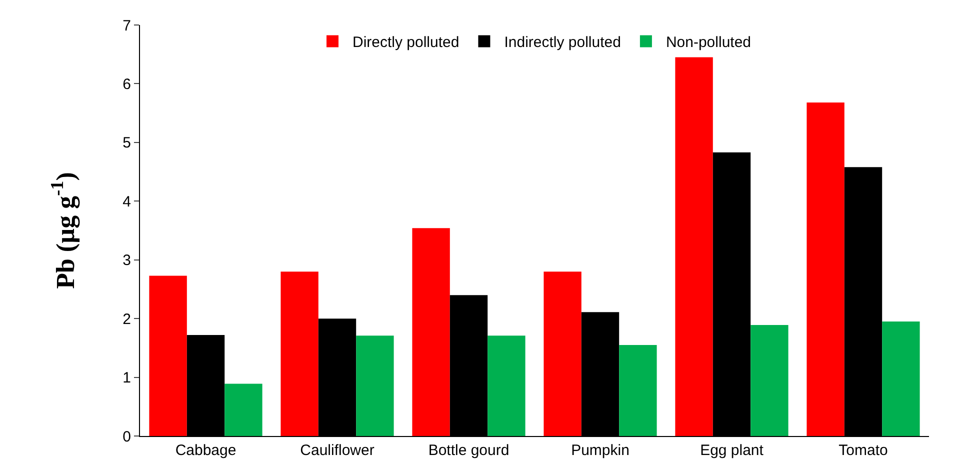  Describe the element at coordinates (126, 25) in the screenshot. I see `y-tick-label: 7` at that location.